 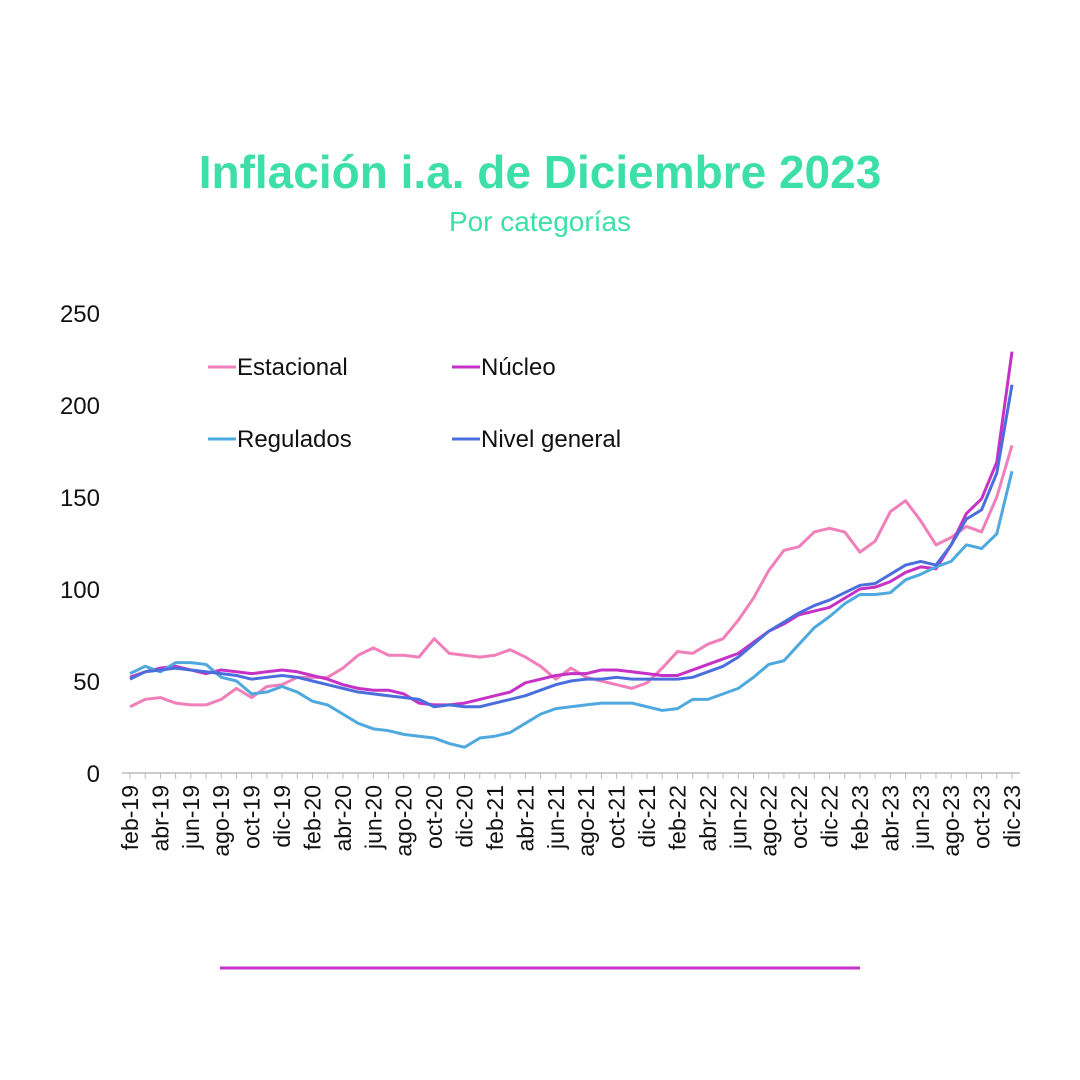 What do you see at coordinates (525, 818) in the screenshot?
I see `x-tick-label: abr-21` at bounding box center [525, 818].